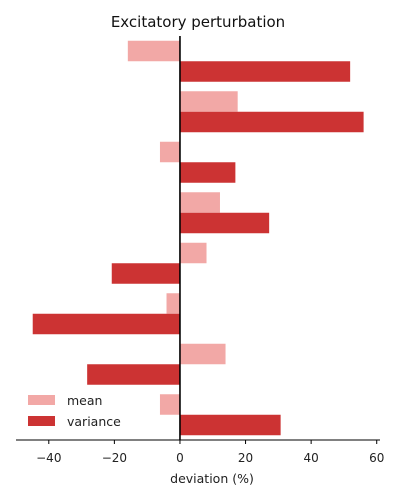  What do you see at coordinates (94, 421) in the screenshot?
I see `legend-label-variance: variance` at bounding box center [94, 421].